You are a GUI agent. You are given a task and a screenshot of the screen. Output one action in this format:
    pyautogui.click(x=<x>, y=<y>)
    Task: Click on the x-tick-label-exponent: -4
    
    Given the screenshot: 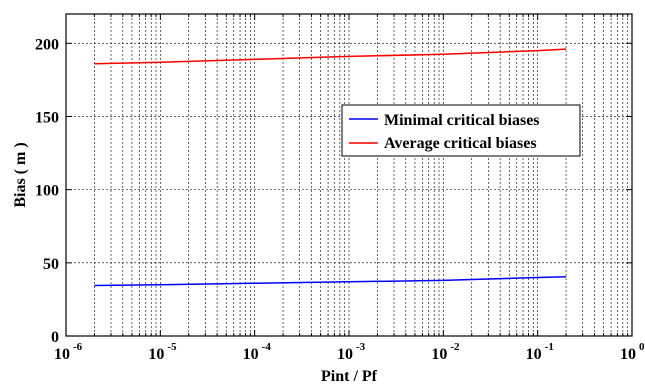 What is the action you would take?
    pyautogui.click(x=267, y=347)
    